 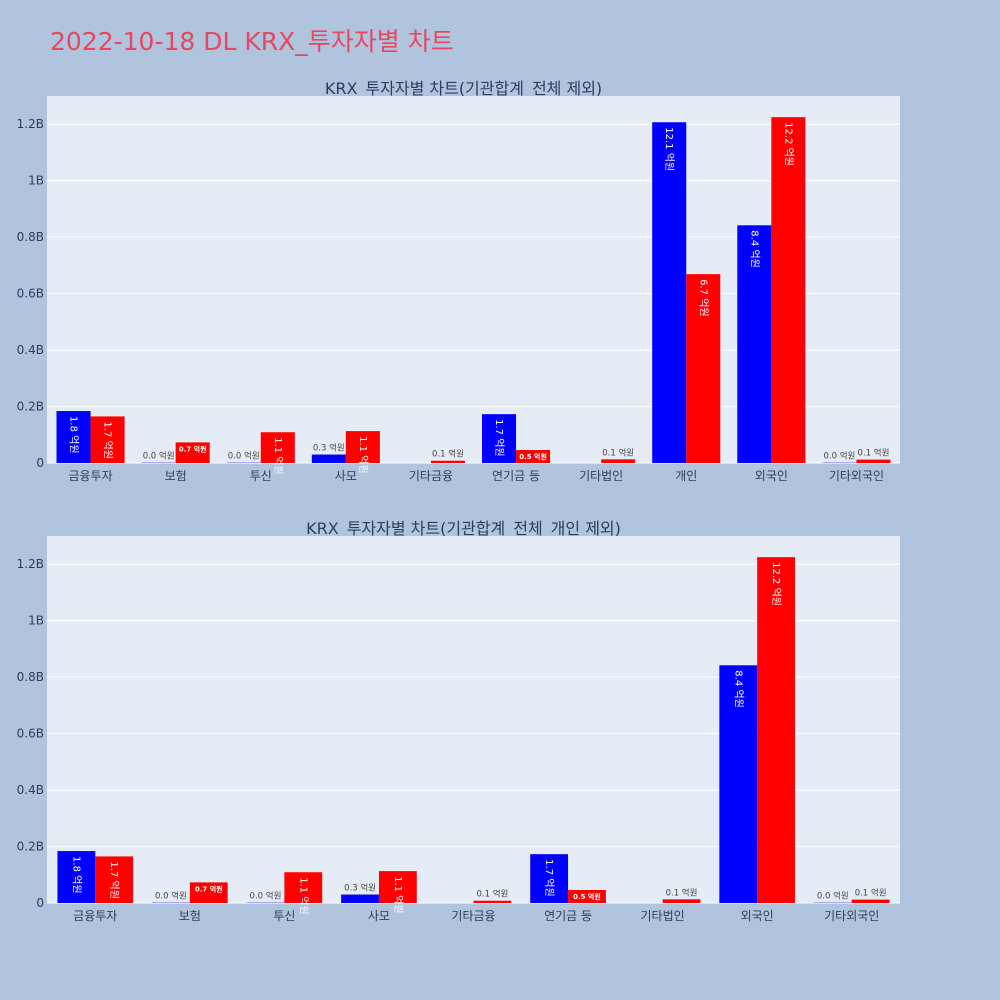 What do you see at coordinates (669, 149) in the screenshot?
I see `bar-label: 12.1 억원` at bounding box center [669, 149].